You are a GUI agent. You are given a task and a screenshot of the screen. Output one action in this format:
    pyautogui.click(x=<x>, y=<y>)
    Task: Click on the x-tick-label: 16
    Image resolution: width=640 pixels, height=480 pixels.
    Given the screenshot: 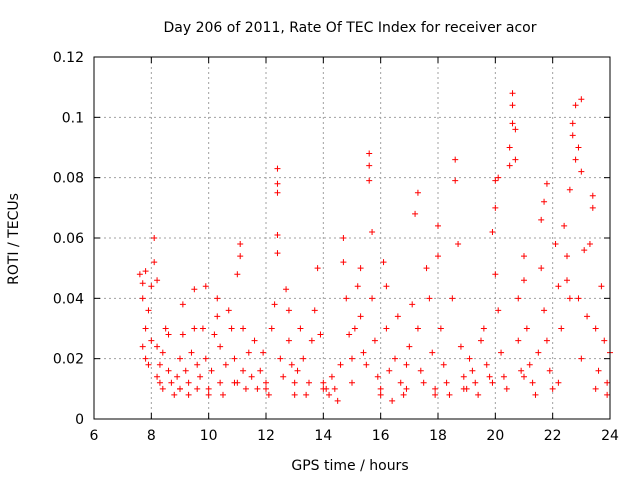 What is the action you would take?
    pyautogui.click(x=381, y=436)
    